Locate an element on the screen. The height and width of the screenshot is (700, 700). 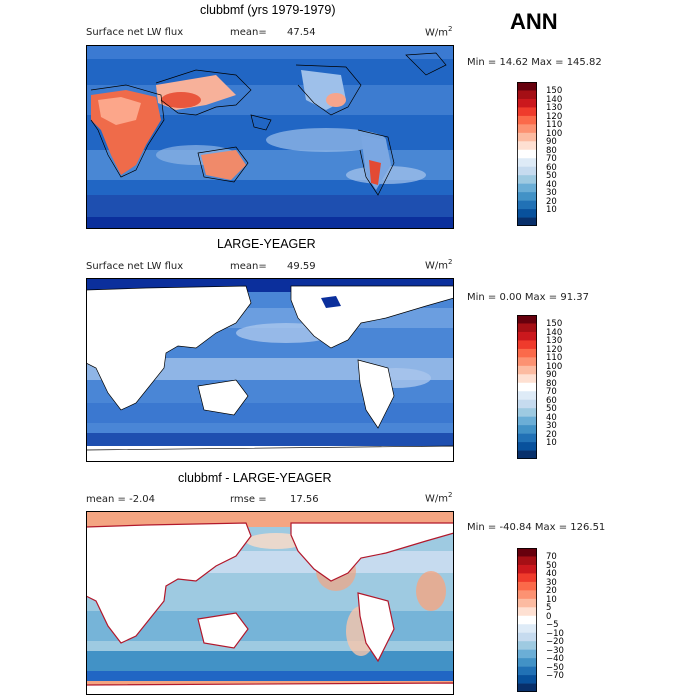
panel2-colorbar-labels: 150 140 130 120 110 100 90 80 70 60 50 40 30 20 10 is located at coordinates (566, 388).